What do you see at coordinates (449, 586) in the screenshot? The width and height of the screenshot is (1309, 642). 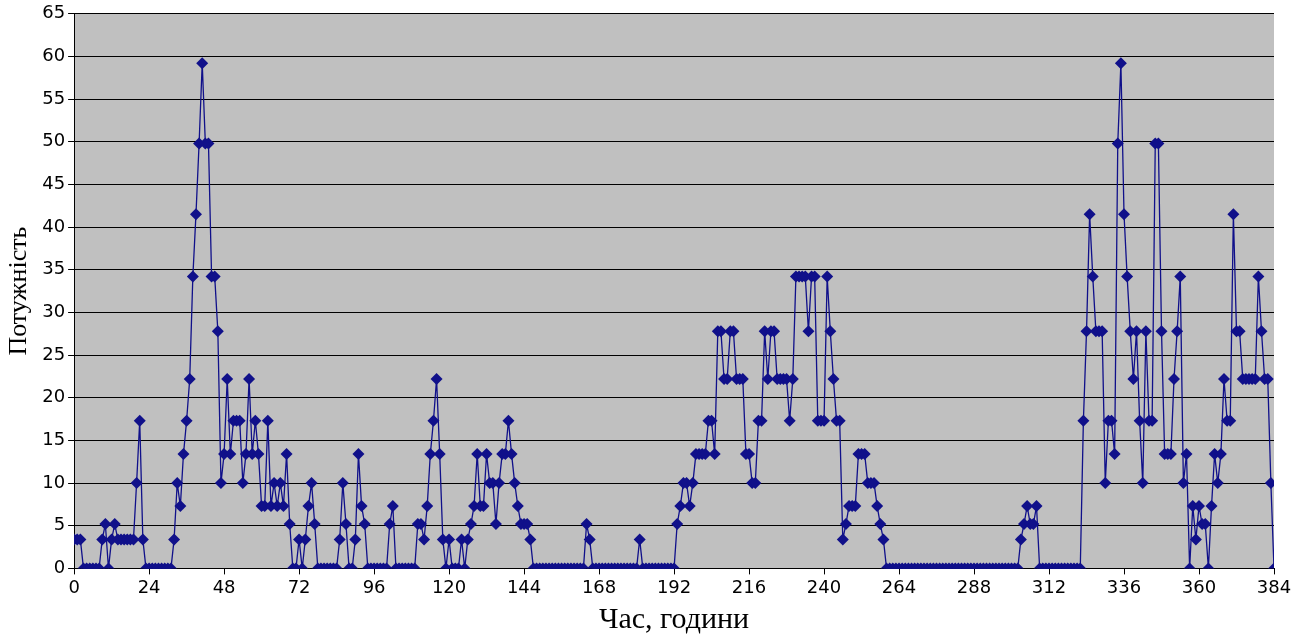 I see `x-tick-label: 120` at bounding box center [449, 586].